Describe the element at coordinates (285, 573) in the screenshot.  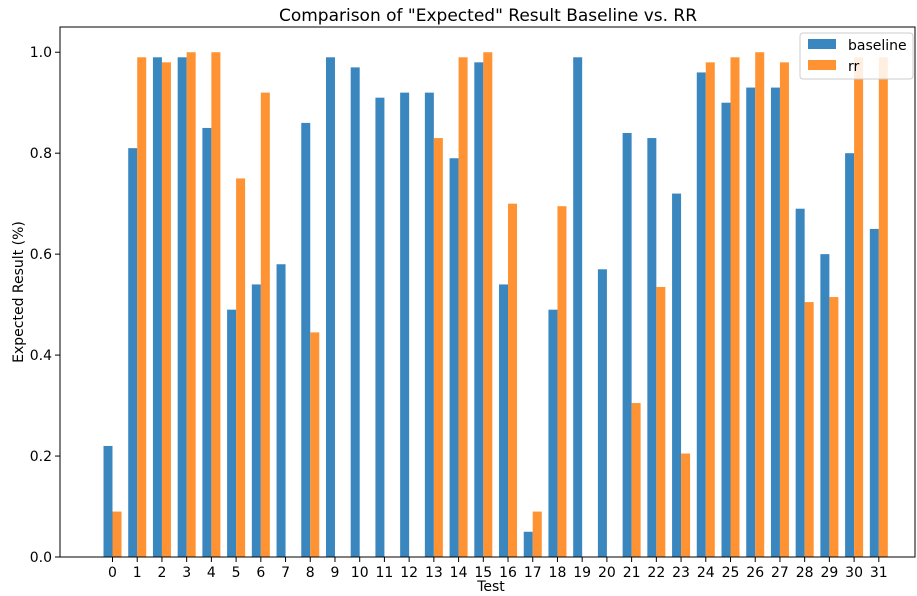
I see `x-tick-label: 7` at that location.